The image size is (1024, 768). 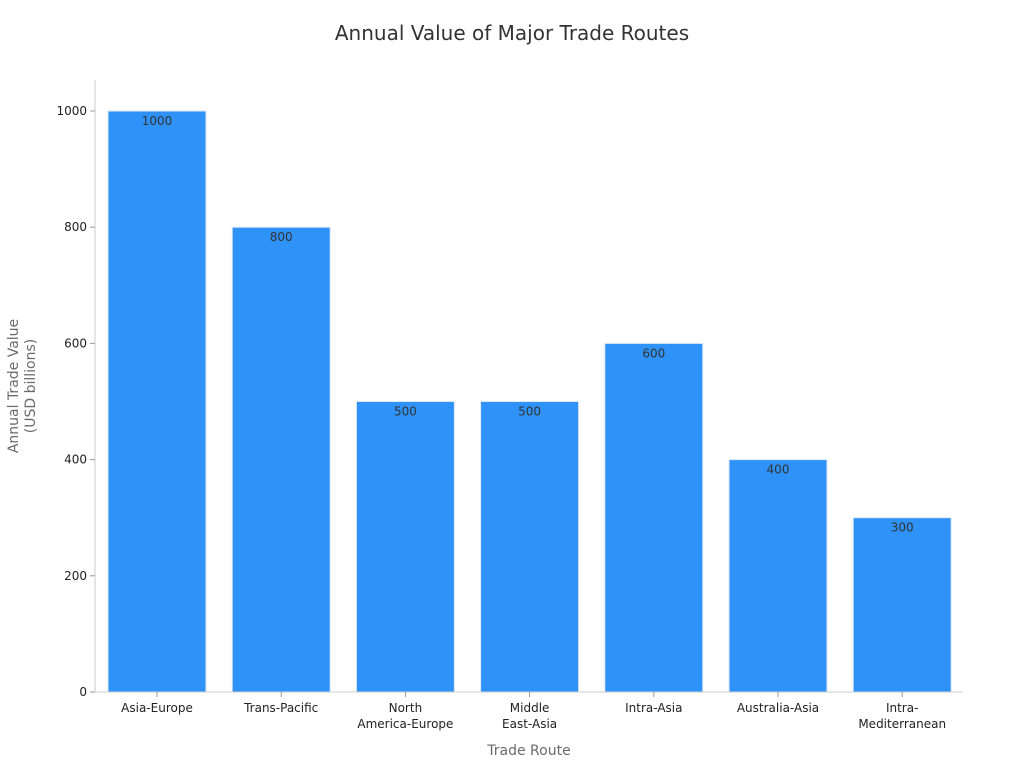 I want to click on x-tick-label-line: Intra-Asia, so click(x=653, y=708).